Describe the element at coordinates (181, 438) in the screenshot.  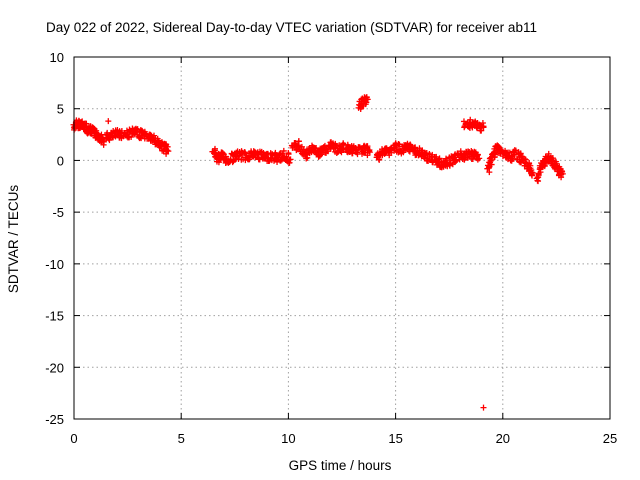
I see `x-tick-label: 5` at that location.